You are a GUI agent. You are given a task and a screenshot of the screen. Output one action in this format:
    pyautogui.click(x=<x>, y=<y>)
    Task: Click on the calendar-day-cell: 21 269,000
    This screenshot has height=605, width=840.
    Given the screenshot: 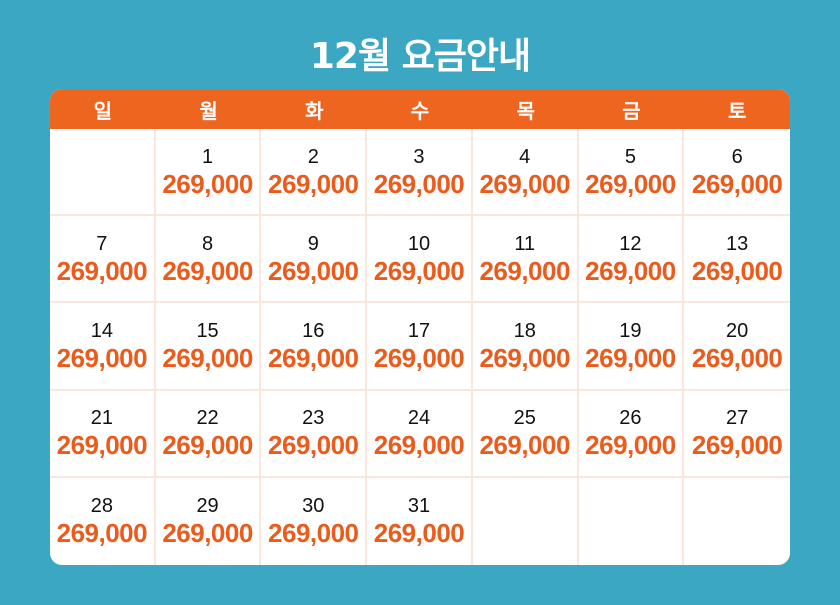 What is the action you would take?
    pyautogui.click(x=103, y=434)
    